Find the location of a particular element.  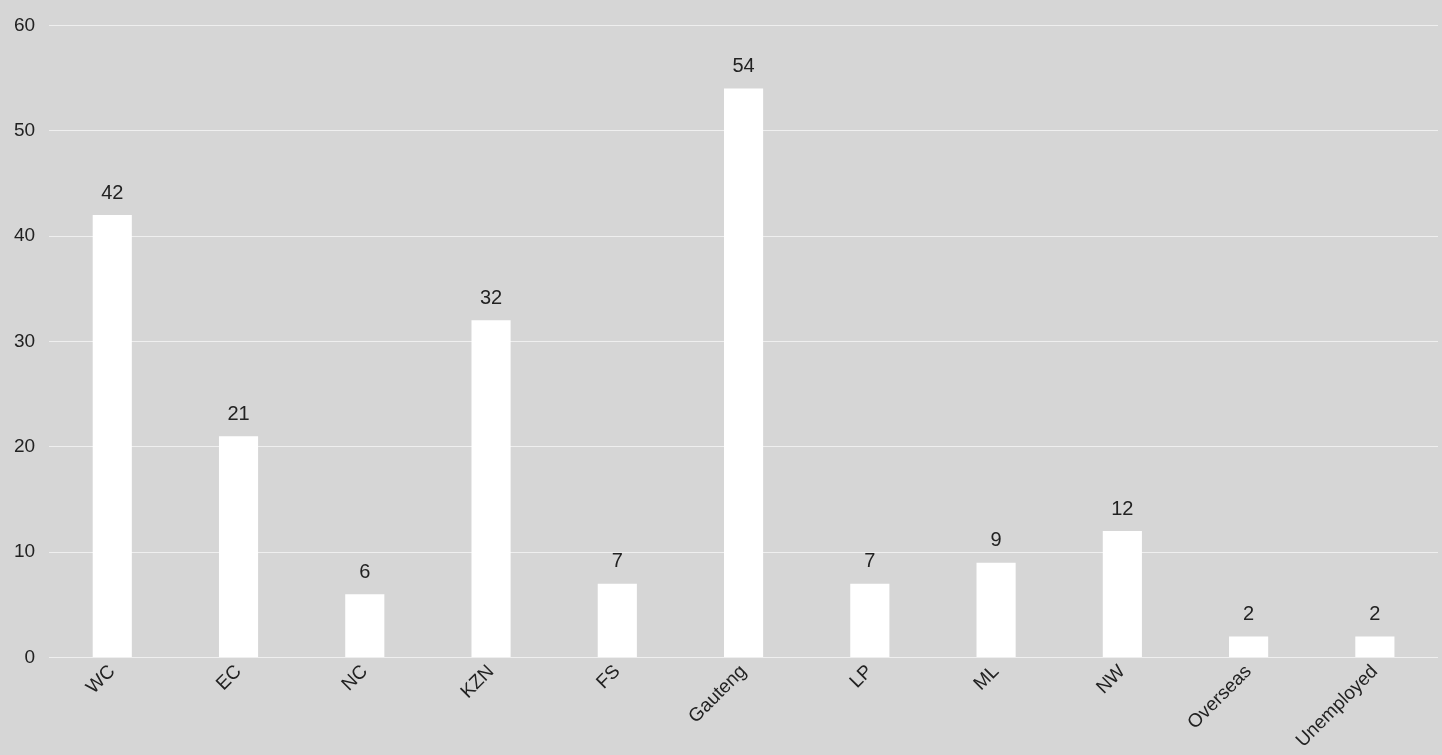

data-label: 32 is located at coordinates (491, 296).